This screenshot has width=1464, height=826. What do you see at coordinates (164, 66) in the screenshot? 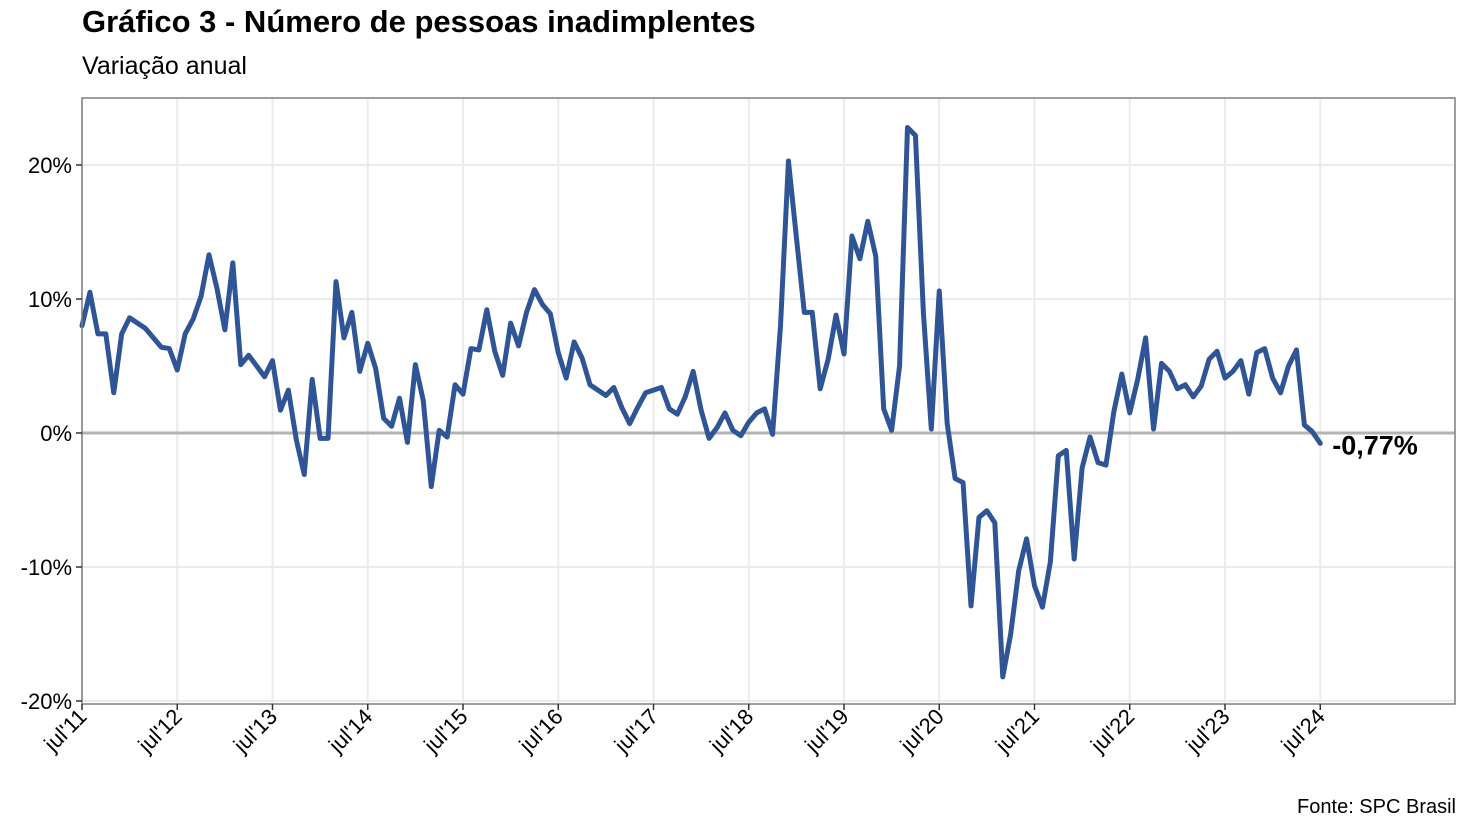
I see `chart-subtitle: Variação anual` at bounding box center [164, 66].